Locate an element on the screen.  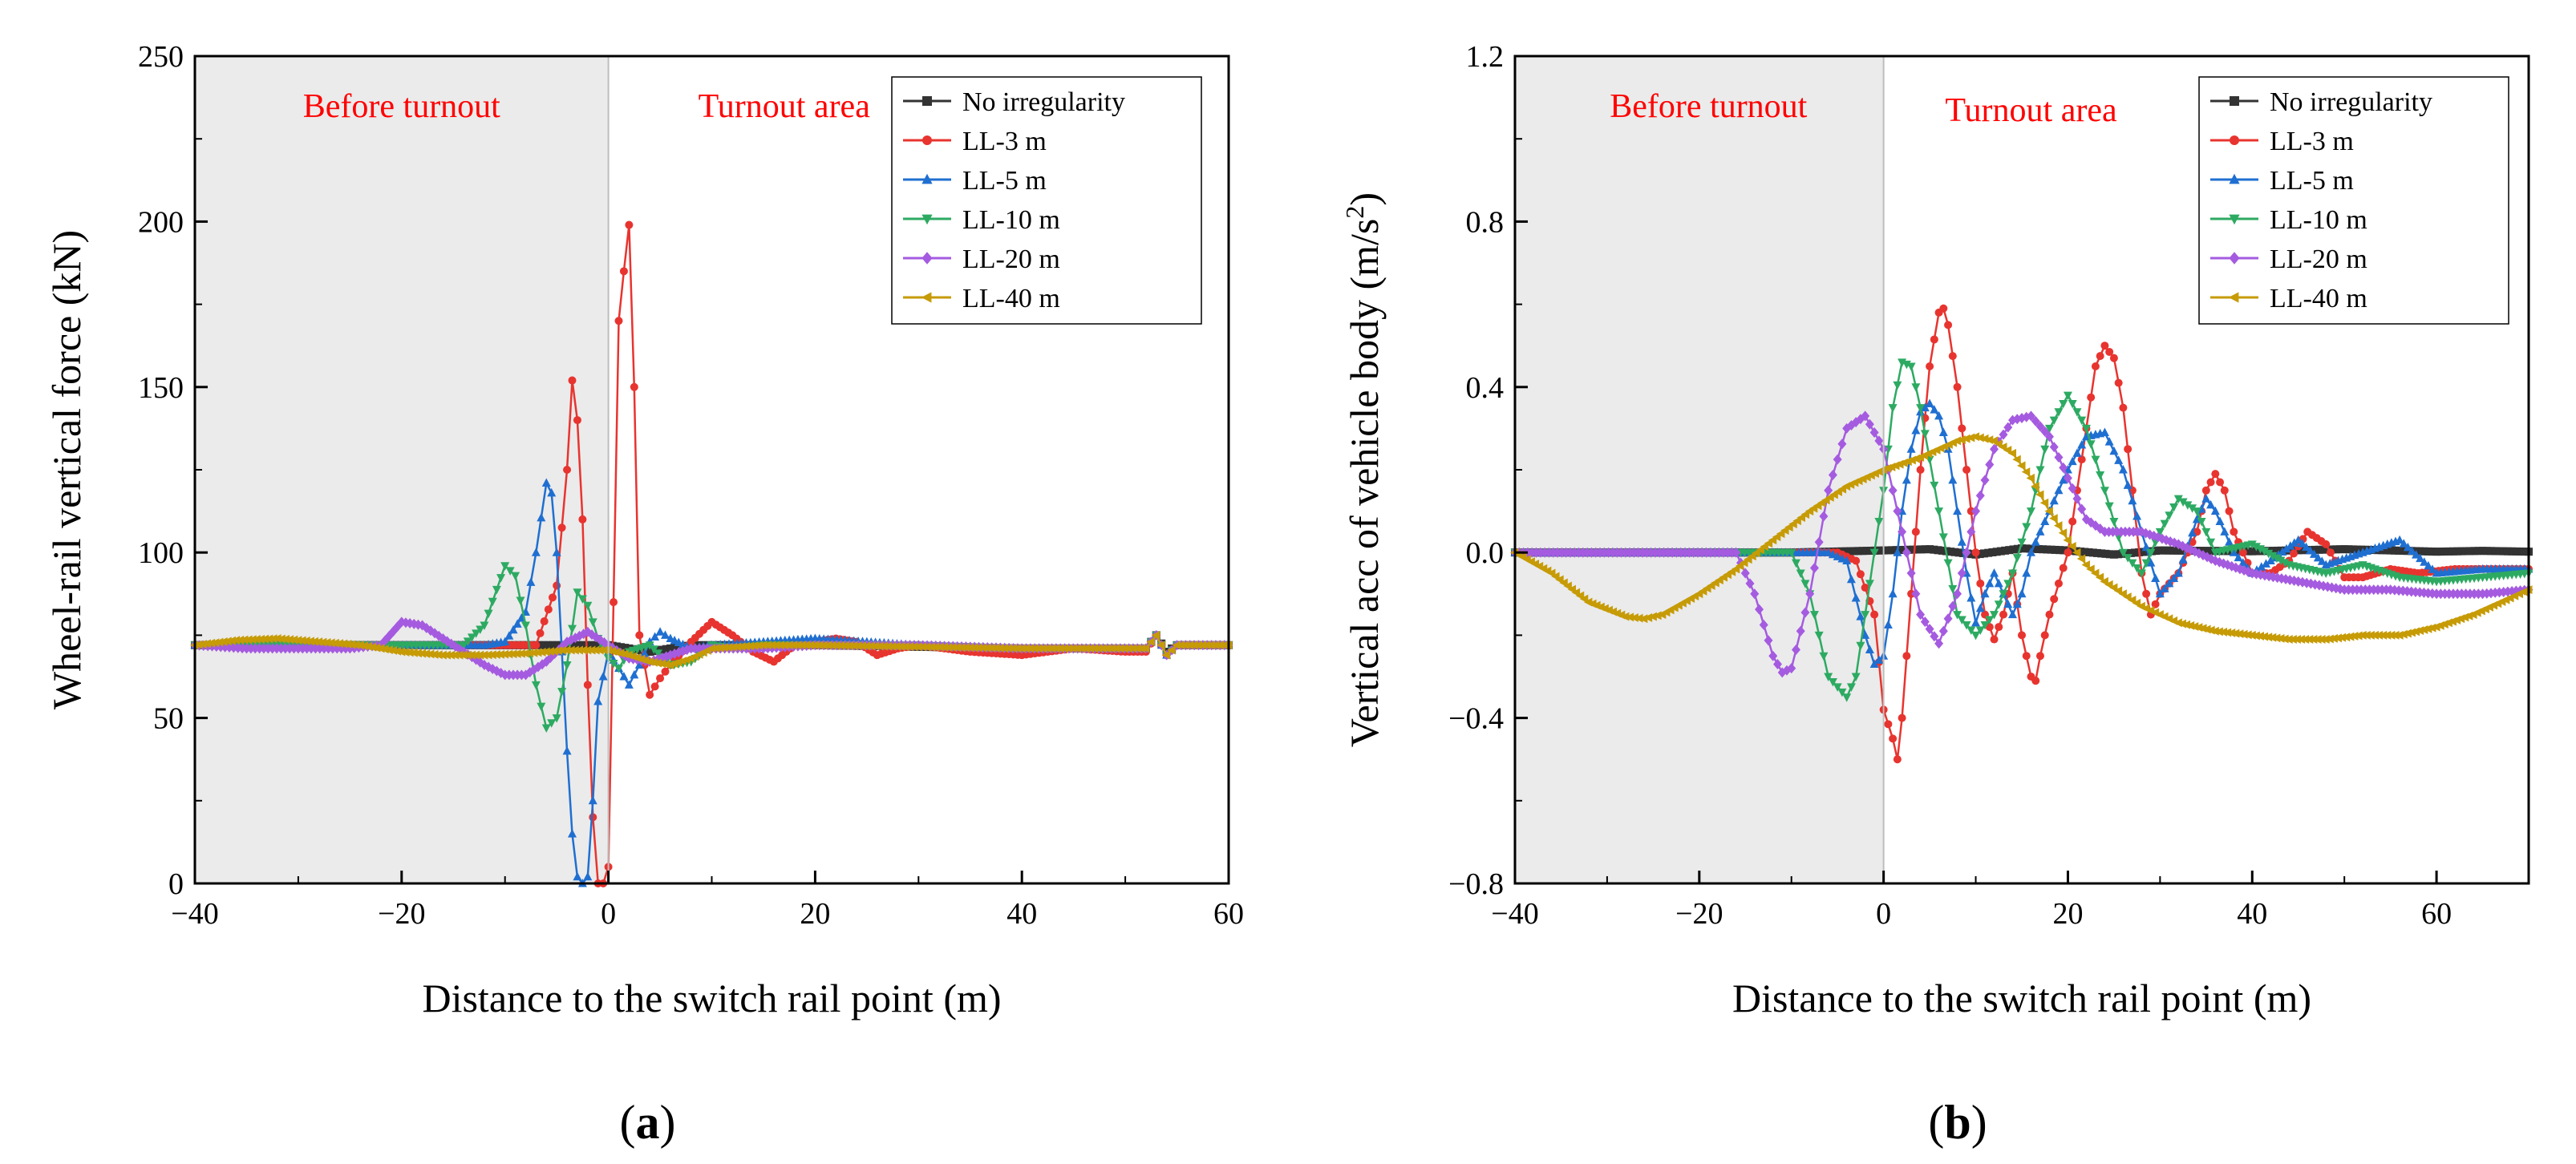
panel-a-legend-label-ll-5-m: LL-5 m is located at coordinates (1004, 181).